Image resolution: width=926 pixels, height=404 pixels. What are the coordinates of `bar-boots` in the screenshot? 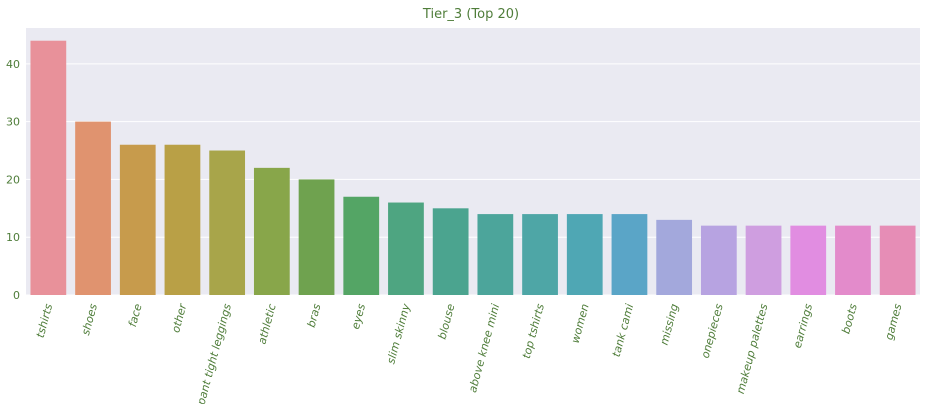 It's located at (853, 260).